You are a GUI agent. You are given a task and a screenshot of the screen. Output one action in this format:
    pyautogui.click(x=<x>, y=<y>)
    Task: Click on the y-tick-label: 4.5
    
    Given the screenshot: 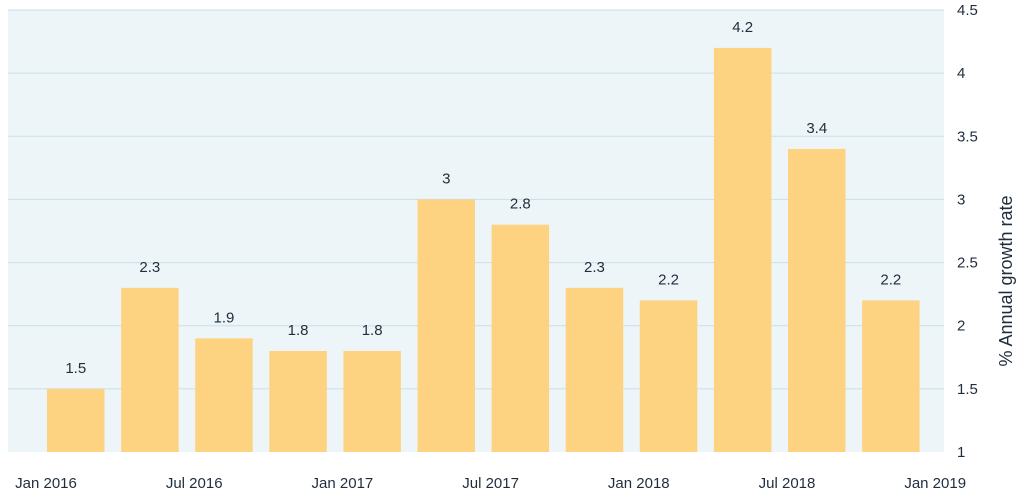 What is the action you would take?
    pyautogui.click(x=967, y=10)
    